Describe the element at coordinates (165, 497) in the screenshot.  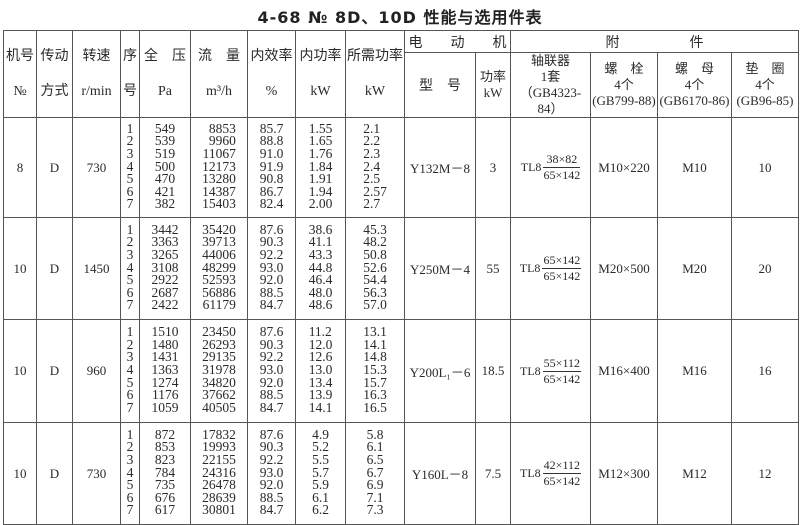
I see `value: 676` at that location.